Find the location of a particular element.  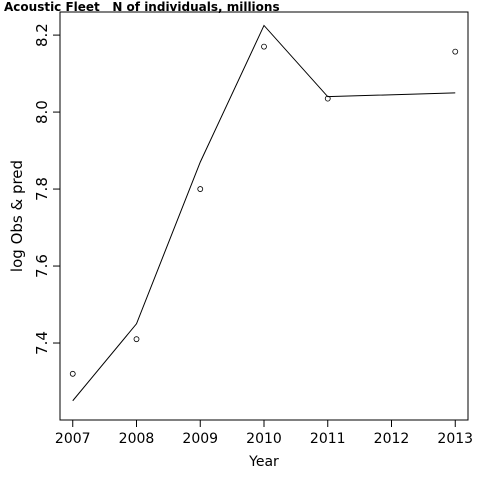

x-tick-label: 2009 is located at coordinates (200, 439).